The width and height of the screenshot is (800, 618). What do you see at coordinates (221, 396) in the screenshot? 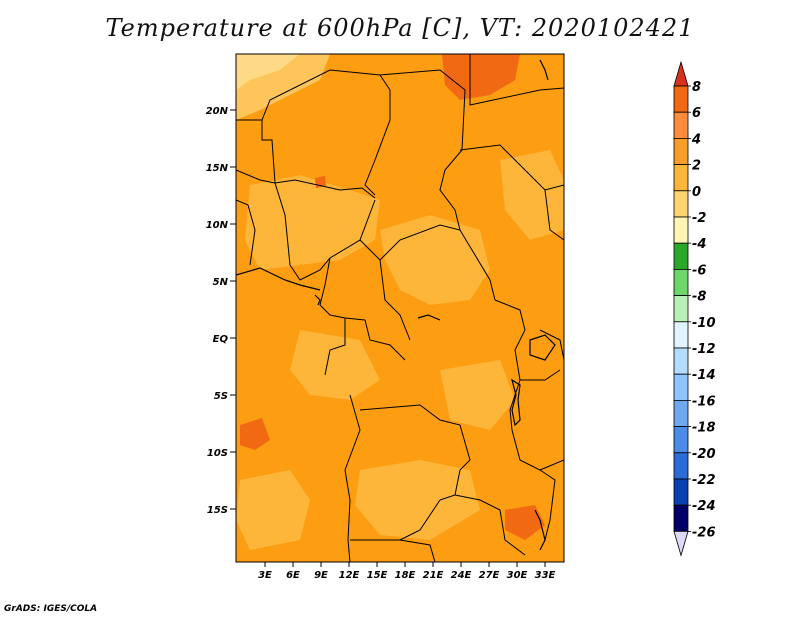
I see `lat-label-5s: 5S` at bounding box center [221, 396].